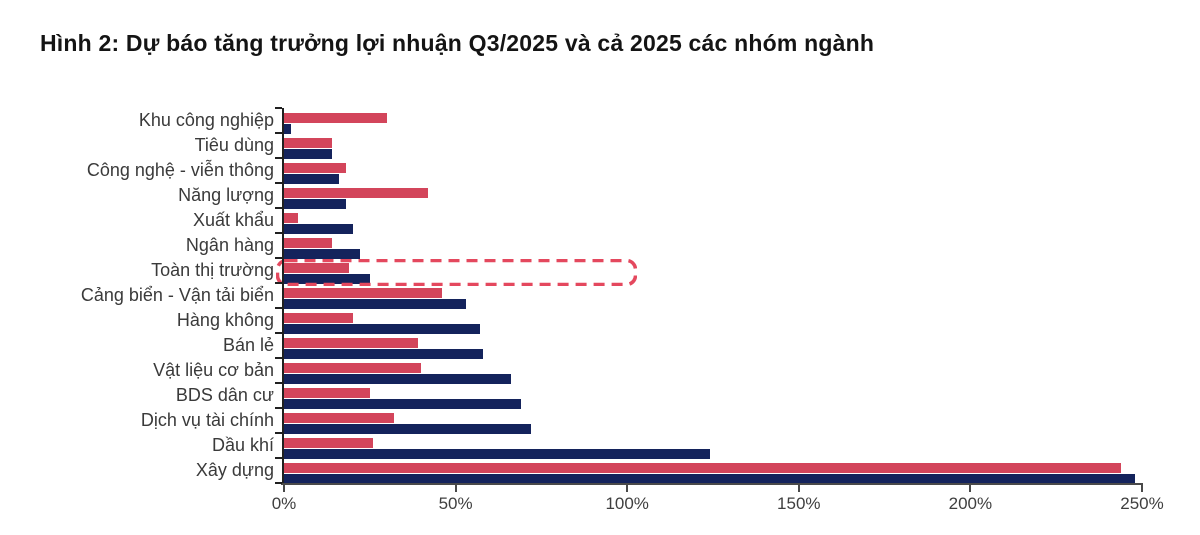  Describe the element at coordinates (455, 503) in the screenshot. I see `x-tick-label: 50%` at that location.